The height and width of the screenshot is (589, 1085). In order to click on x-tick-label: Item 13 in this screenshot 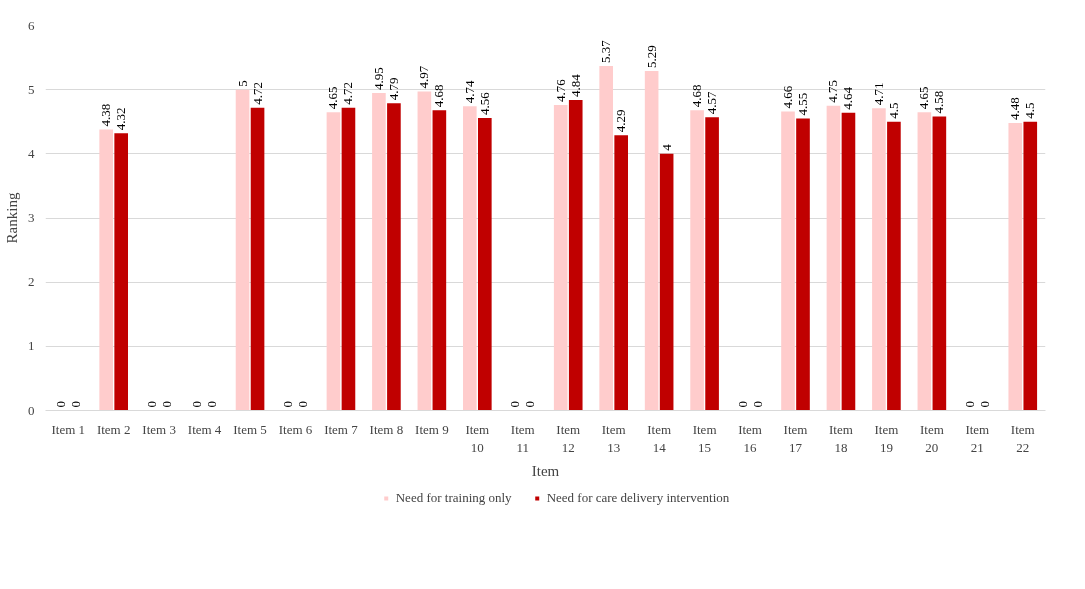, I will do `click(613, 438)`.